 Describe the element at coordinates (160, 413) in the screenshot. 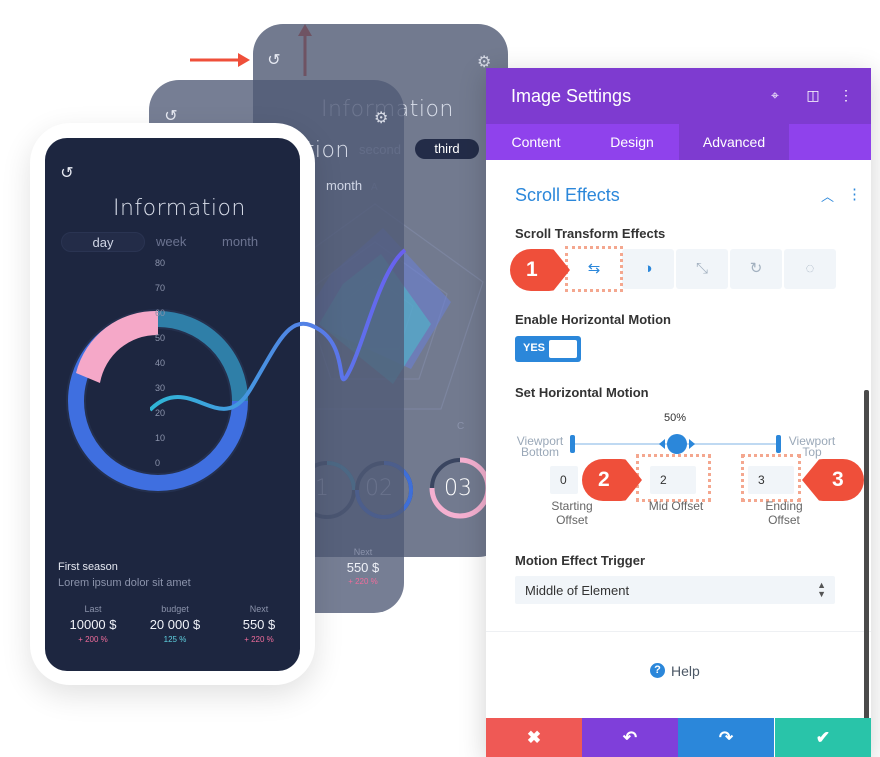

I see `axis-tick: 20` at that location.